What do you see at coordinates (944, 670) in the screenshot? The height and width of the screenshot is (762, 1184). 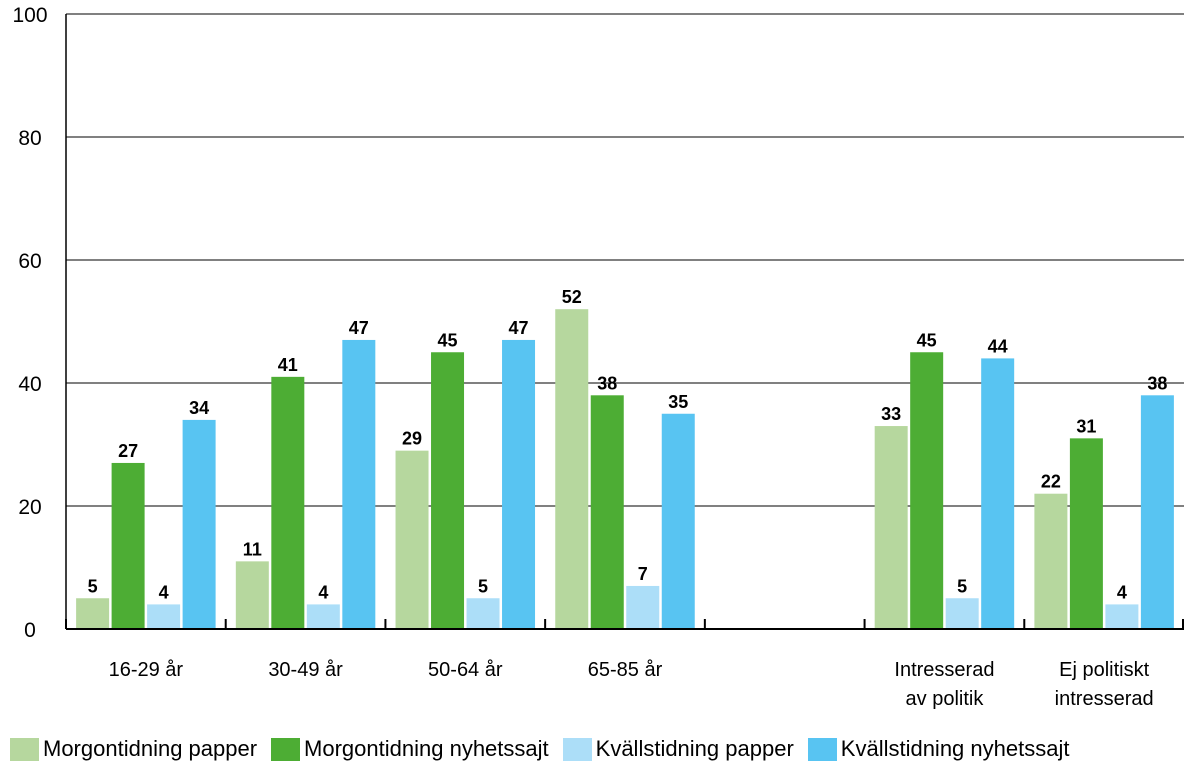 I see `x-tick-label: Intresserad` at bounding box center [944, 670].